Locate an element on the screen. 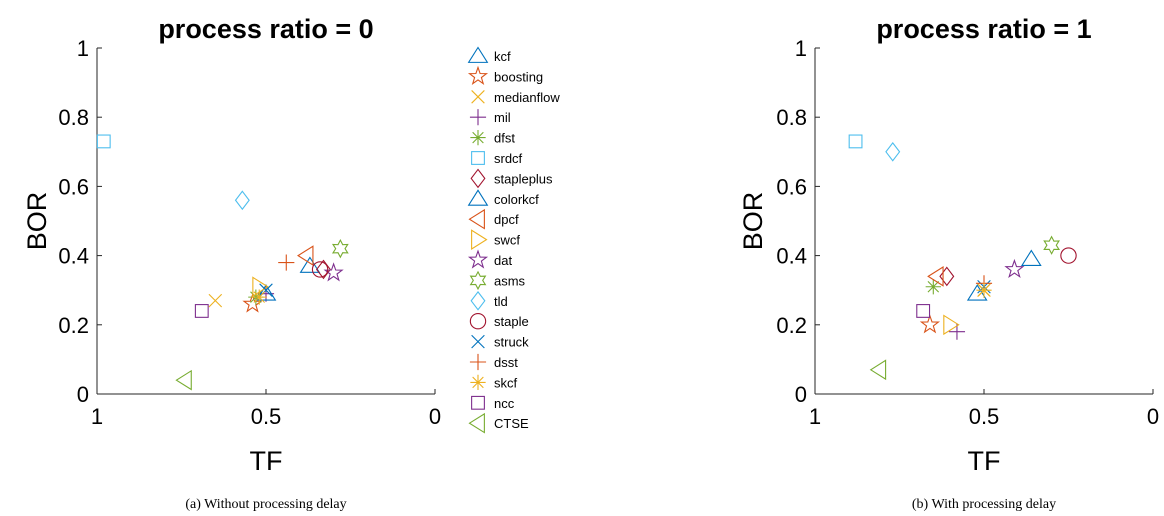 The width and height of the screenshot is (1164, 516). legend-marker-ncc is located at coordinates (478, 402).